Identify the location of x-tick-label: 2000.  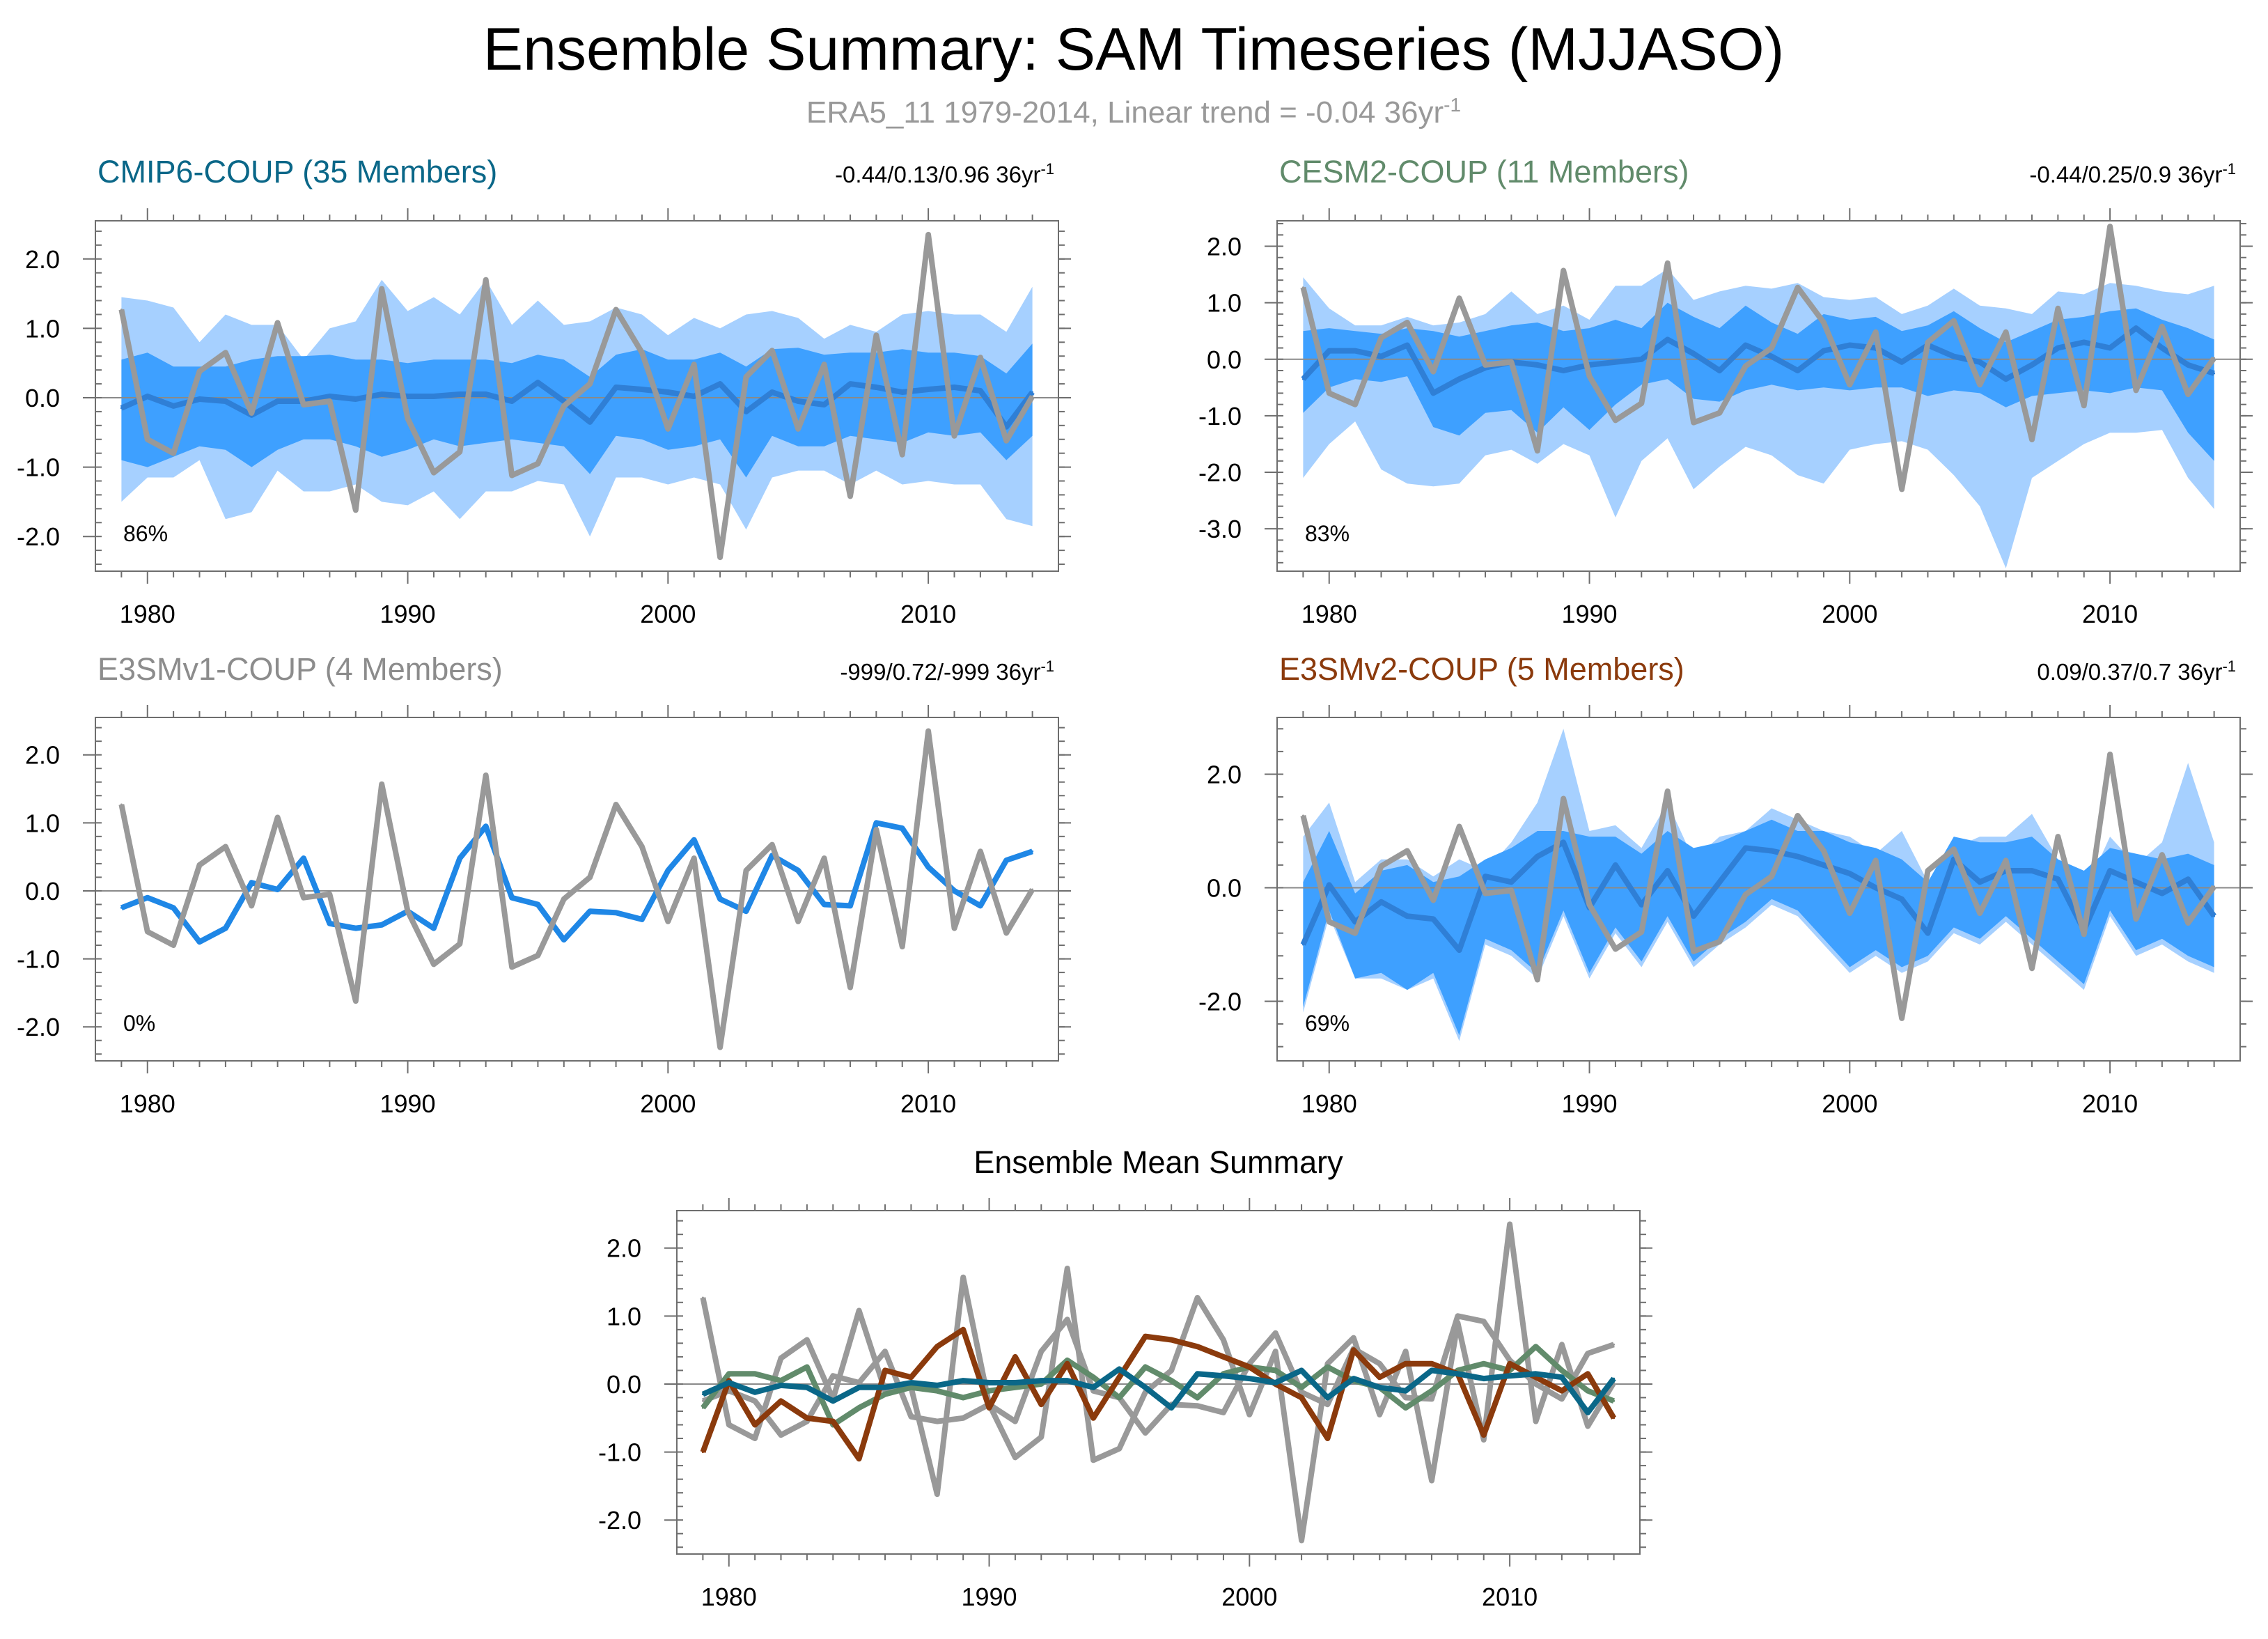
(1249, 1597).